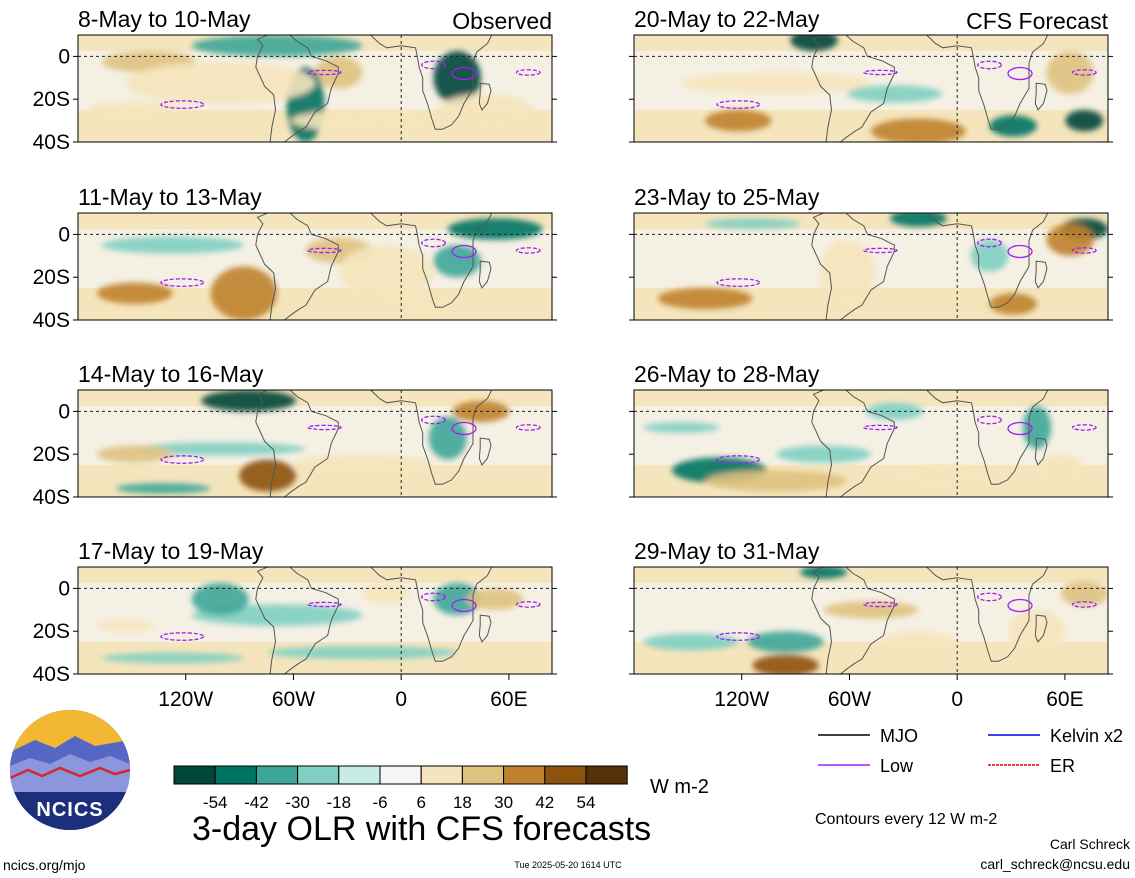 The height and width of the screenshot is (878, 1135). Describe the element at coordinates (727, 19) in the screenshot. I see `panel-title: 20-May to 22-May` at that location.